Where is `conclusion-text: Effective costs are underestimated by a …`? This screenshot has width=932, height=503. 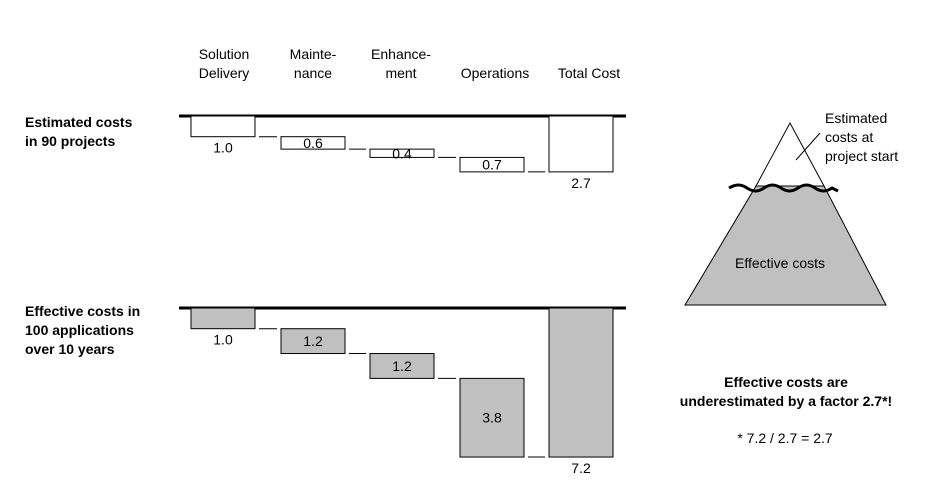
conclusion-text: Effective costs are underestimated by a … is located at coordinates (786, 392).